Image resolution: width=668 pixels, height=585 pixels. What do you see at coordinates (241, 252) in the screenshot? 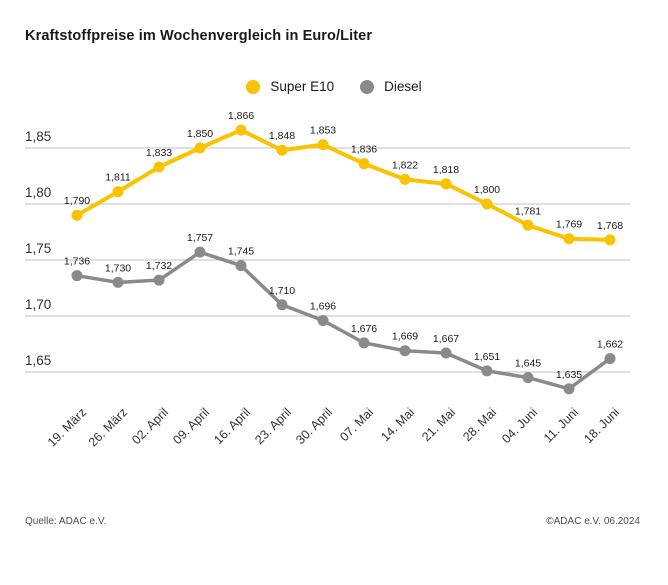
I see `svg-text: 1,745` at bounding box center [241, 252].